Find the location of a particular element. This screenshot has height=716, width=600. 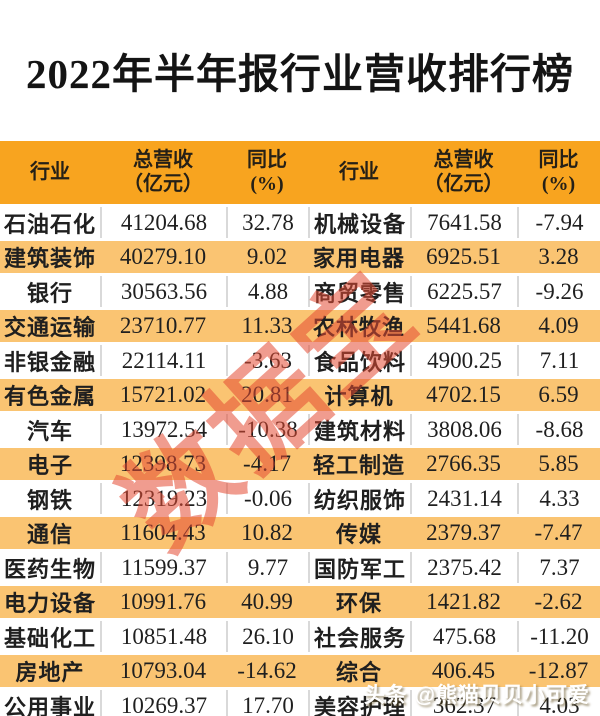

revenue-value: 10851.48 is located at coordinates (163, 636).